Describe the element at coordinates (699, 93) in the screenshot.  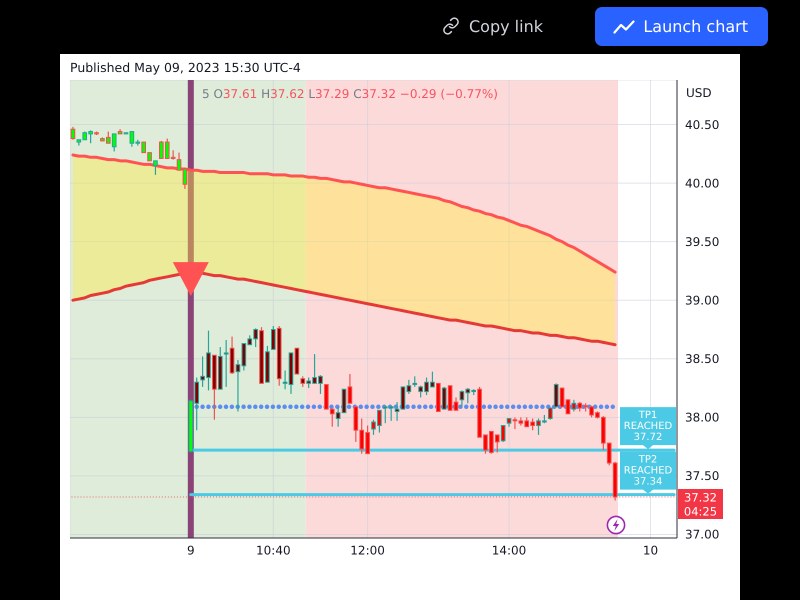
I see `y-axis-title: USD` at that location.